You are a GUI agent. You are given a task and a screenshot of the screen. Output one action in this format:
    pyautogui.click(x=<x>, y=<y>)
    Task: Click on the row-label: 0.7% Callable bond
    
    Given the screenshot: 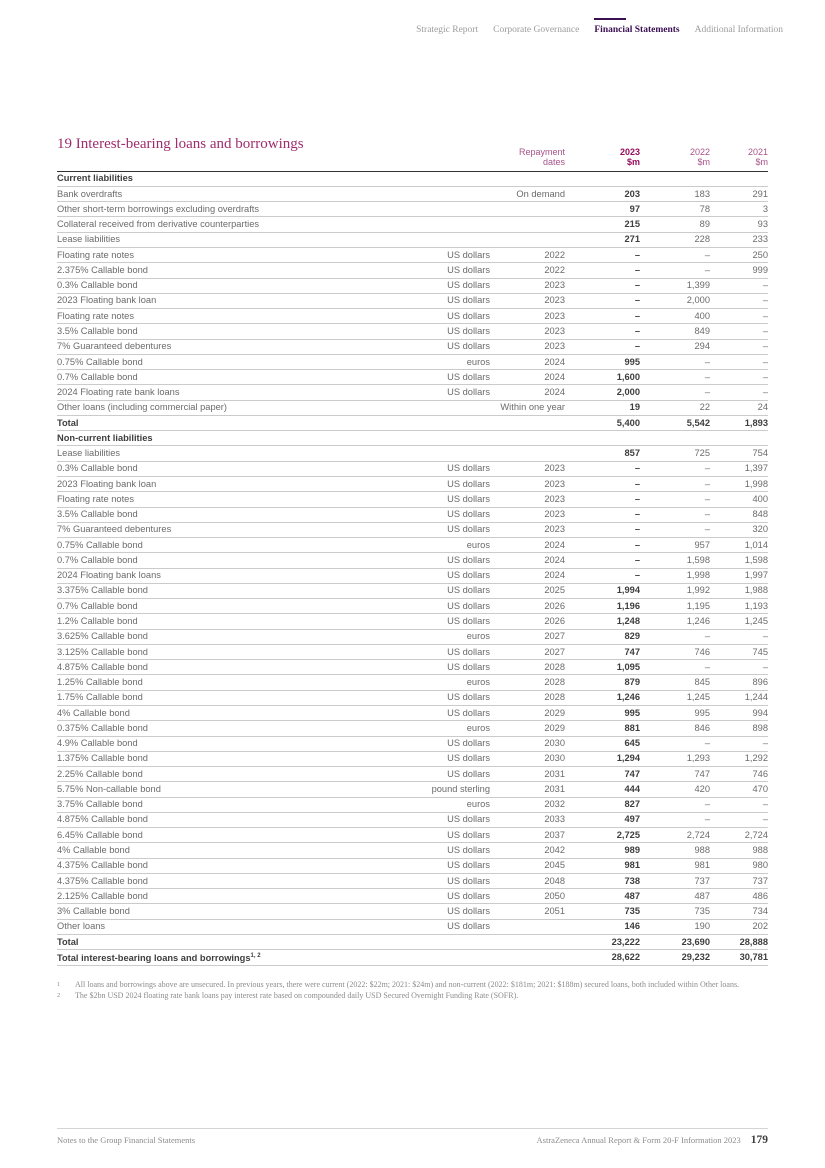 What is the action you would take?
    pyautogui.click(x=97, y=559)
    